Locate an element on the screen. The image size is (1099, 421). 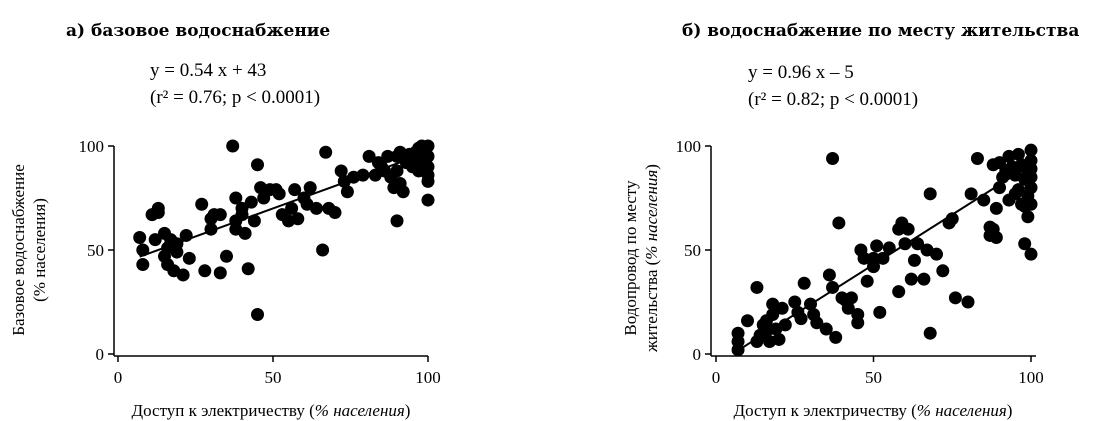
panel-a-x-tick-label: 100 is located at coordinates (428, 377).